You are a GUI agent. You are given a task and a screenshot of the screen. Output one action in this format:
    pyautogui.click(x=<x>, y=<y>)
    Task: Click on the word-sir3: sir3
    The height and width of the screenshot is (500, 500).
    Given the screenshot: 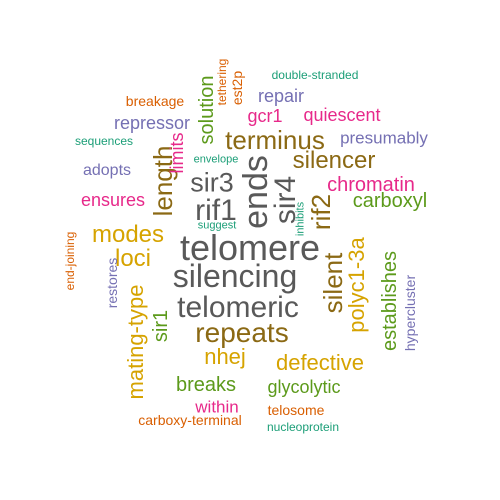 What is the action you would take?
    pyautogui.click(x=212, y=182)
    